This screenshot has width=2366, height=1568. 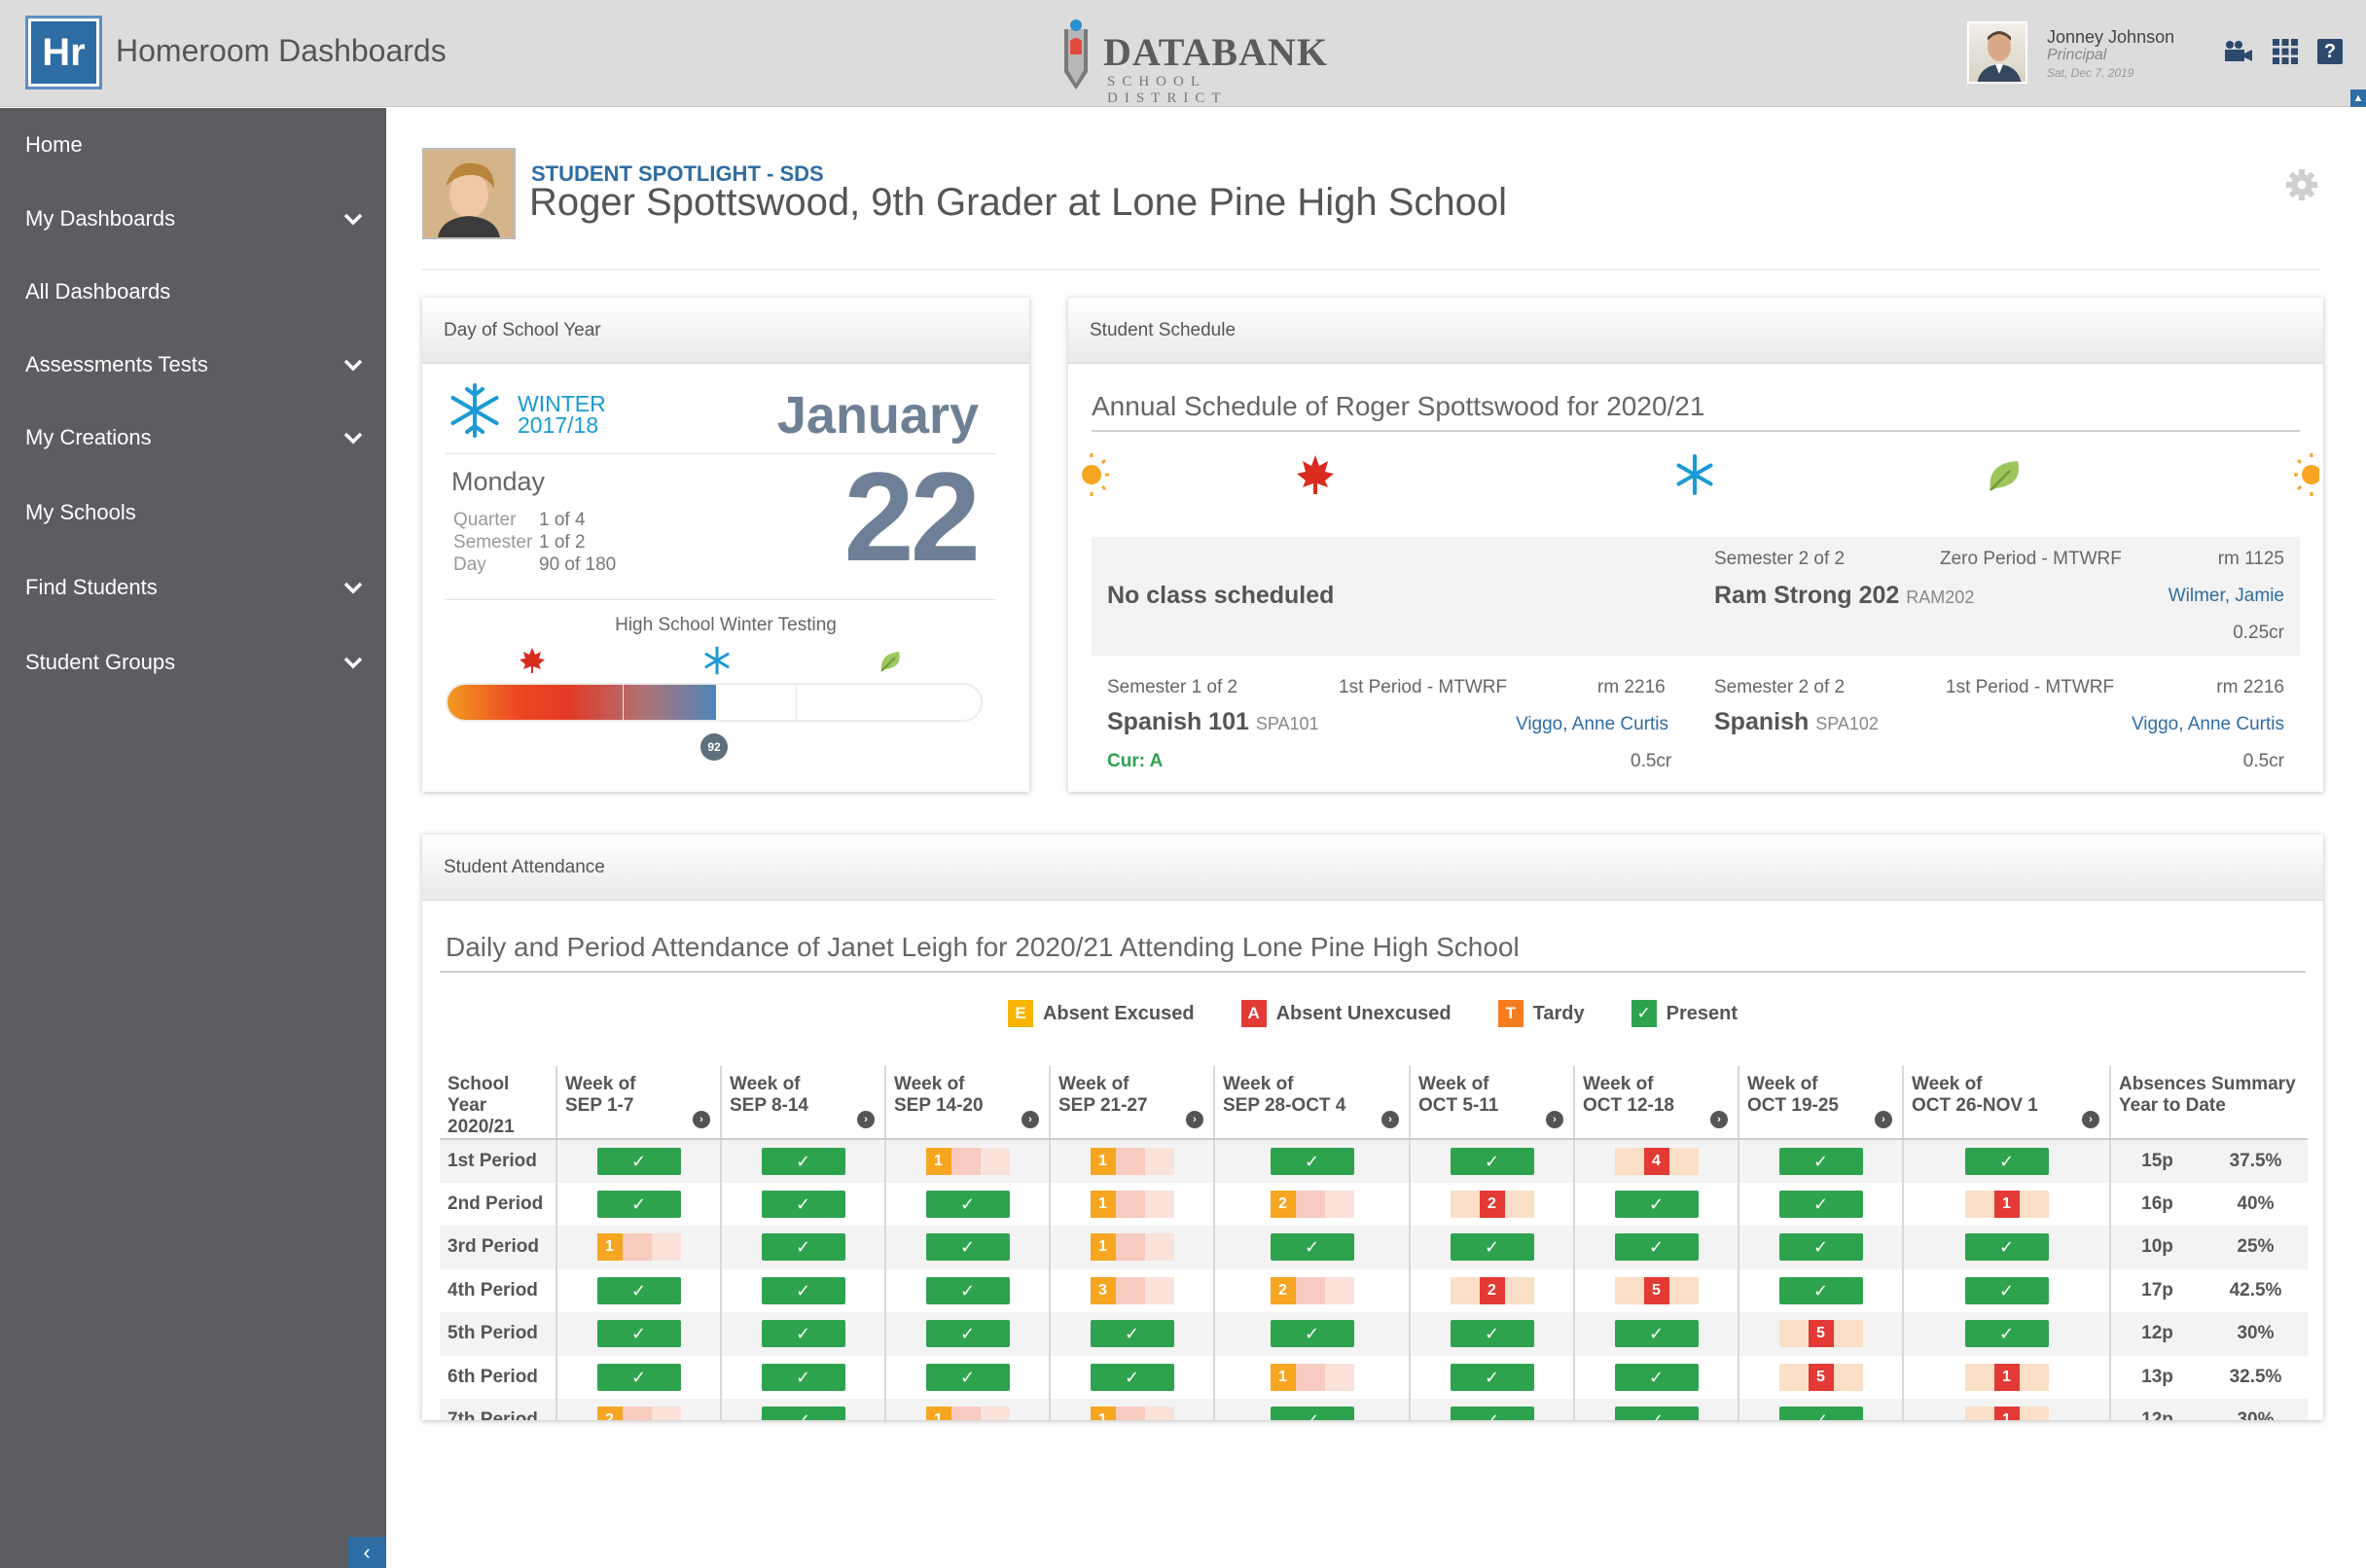 I want to click on course-name: Ram Strong 202 RAM202, so click(x=1844, y=596).